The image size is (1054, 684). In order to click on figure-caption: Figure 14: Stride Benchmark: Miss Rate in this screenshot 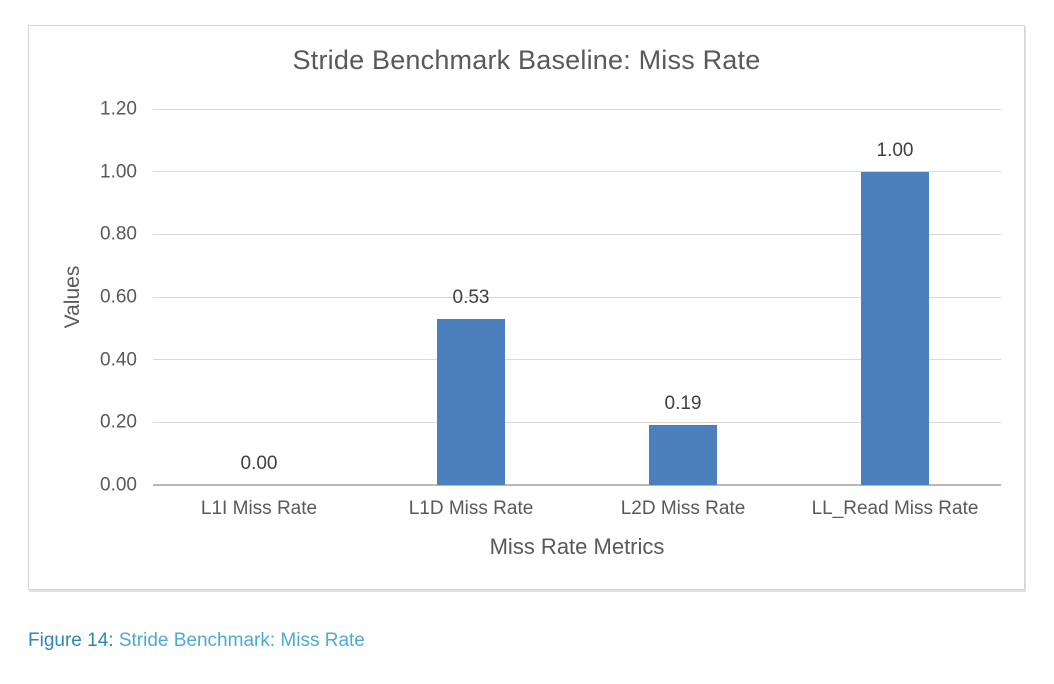, I will do `click(196, 641)`.